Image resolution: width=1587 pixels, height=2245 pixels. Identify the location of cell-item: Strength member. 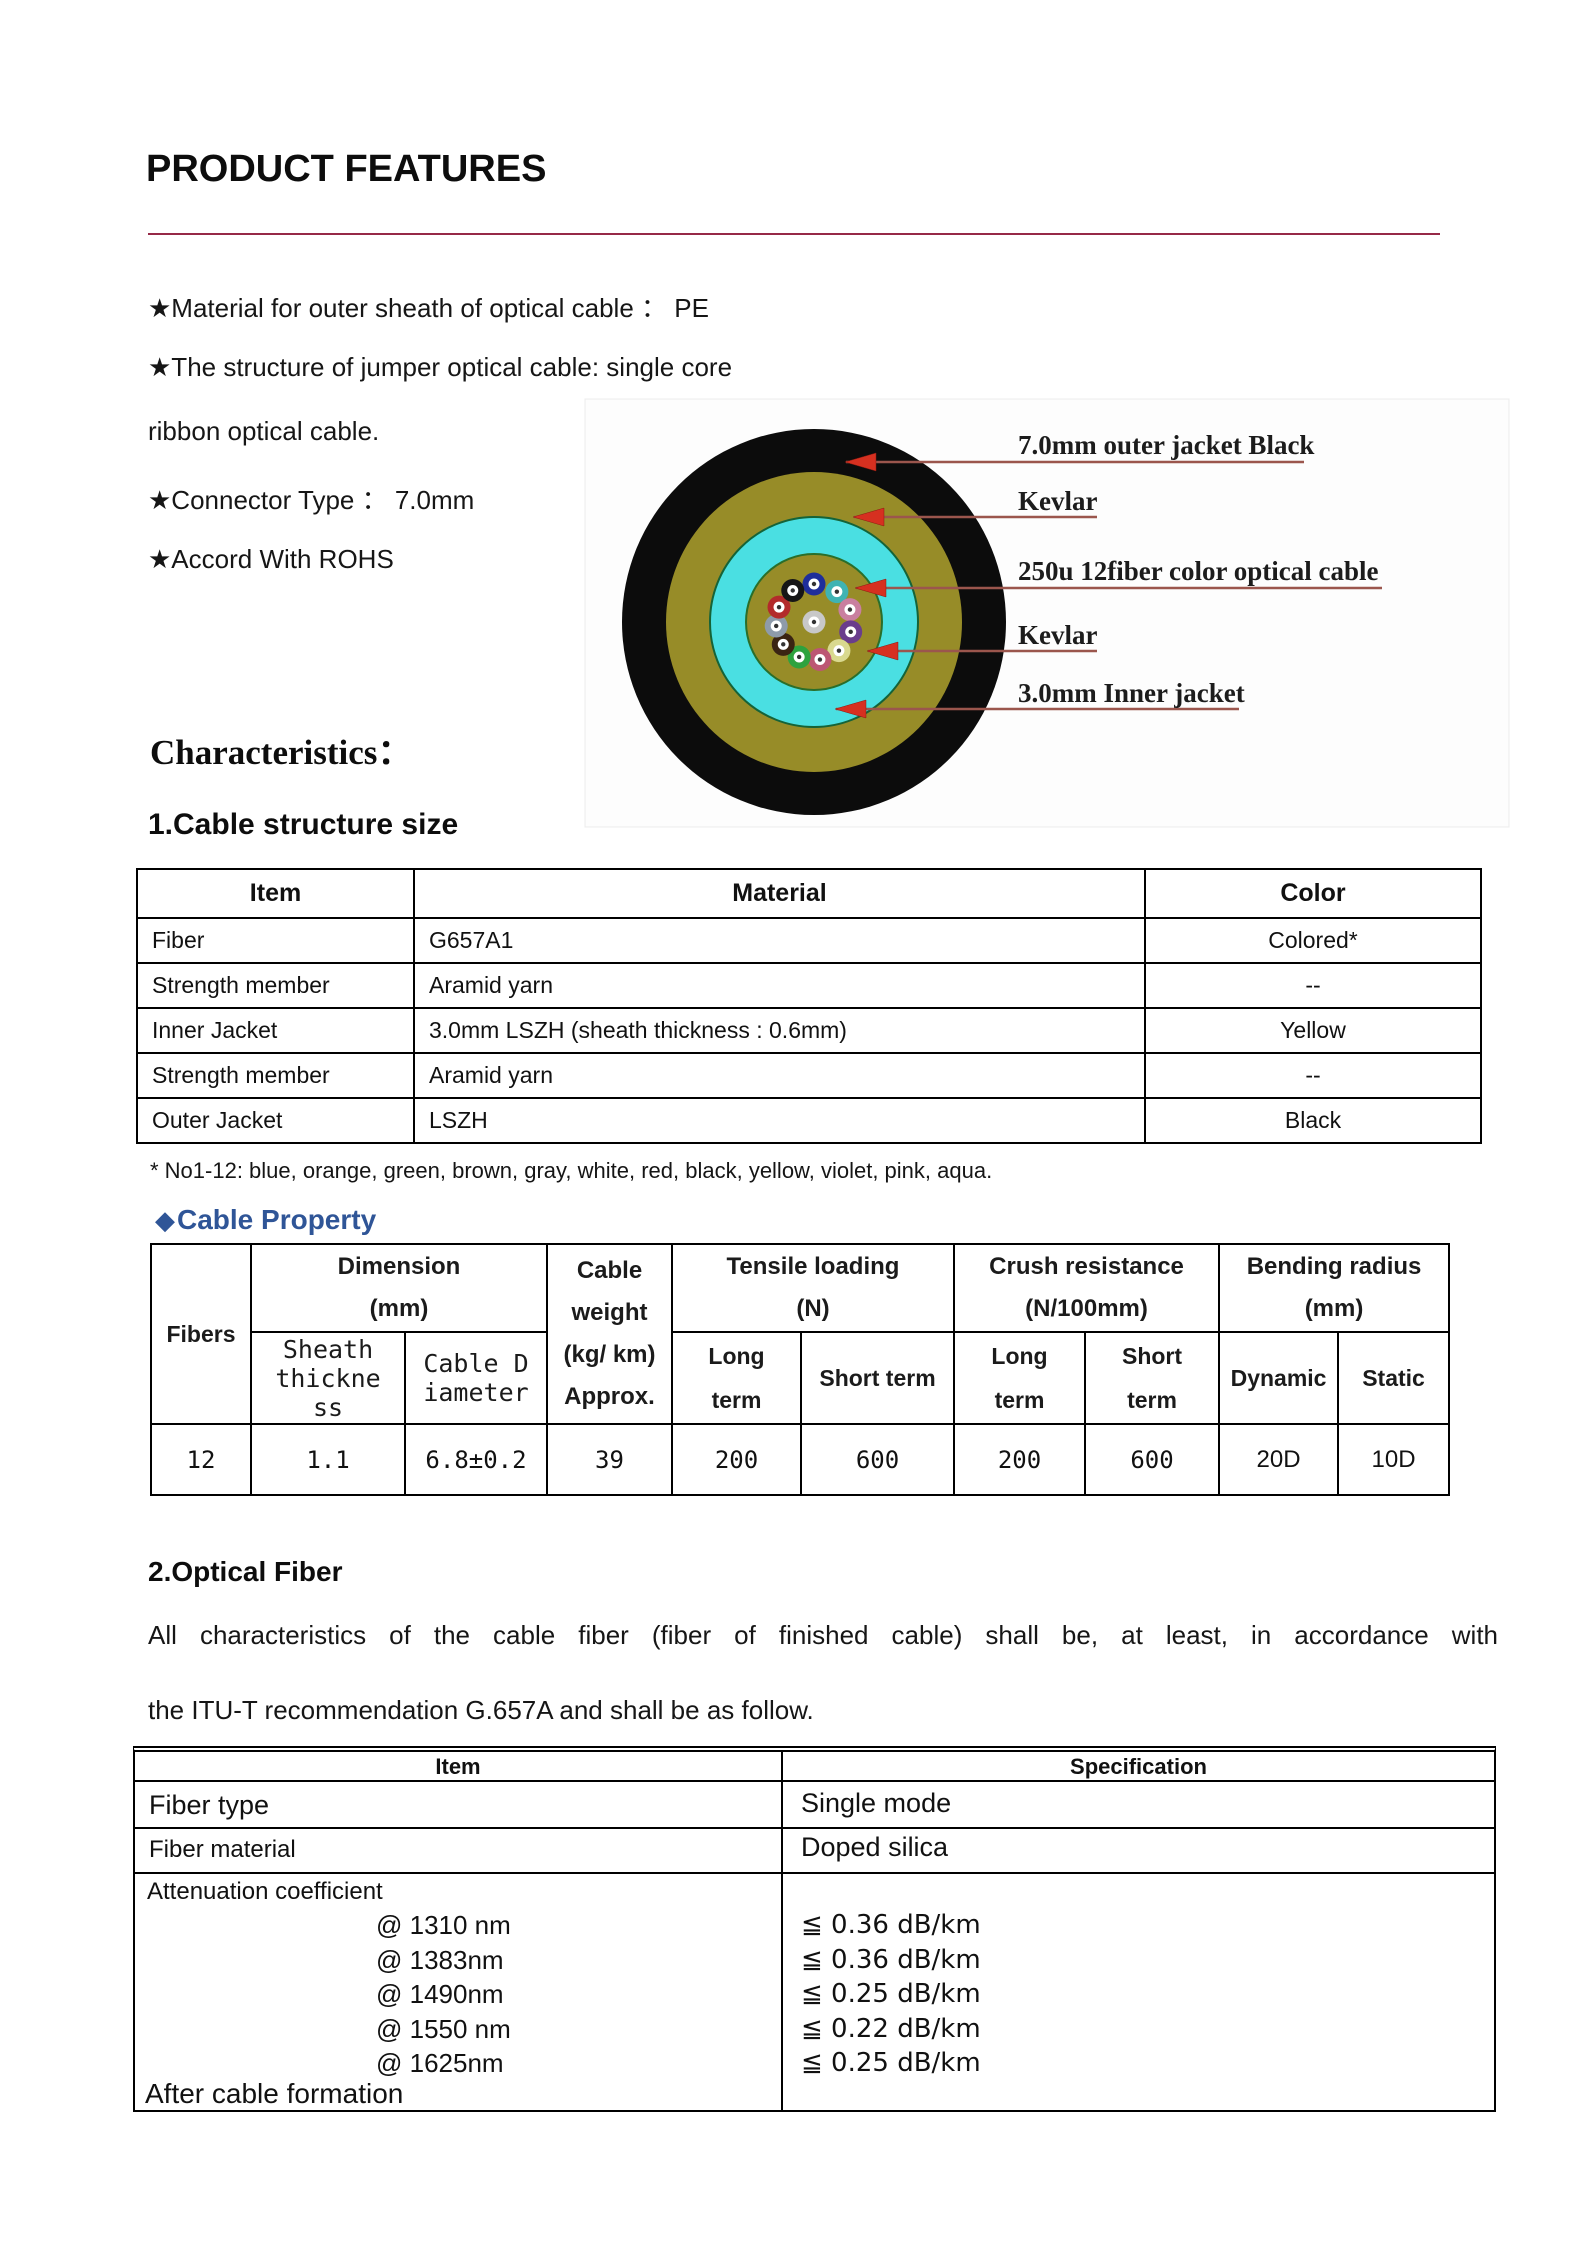
(275, 1075).